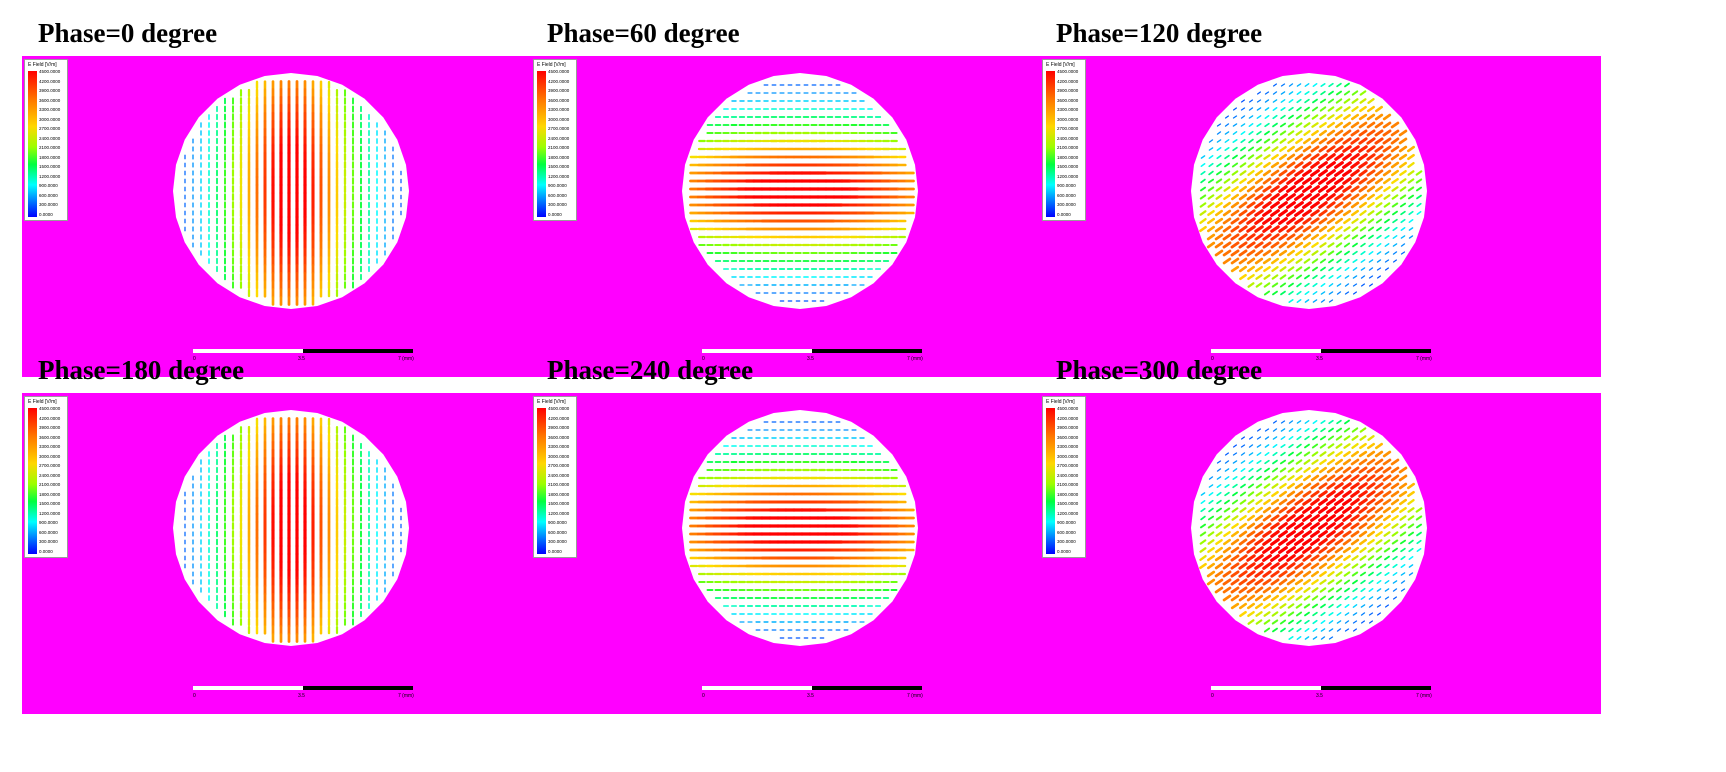 This screenshot has height=772, width=1726. I want to click on scale-segment-black, so click(1376, 688).